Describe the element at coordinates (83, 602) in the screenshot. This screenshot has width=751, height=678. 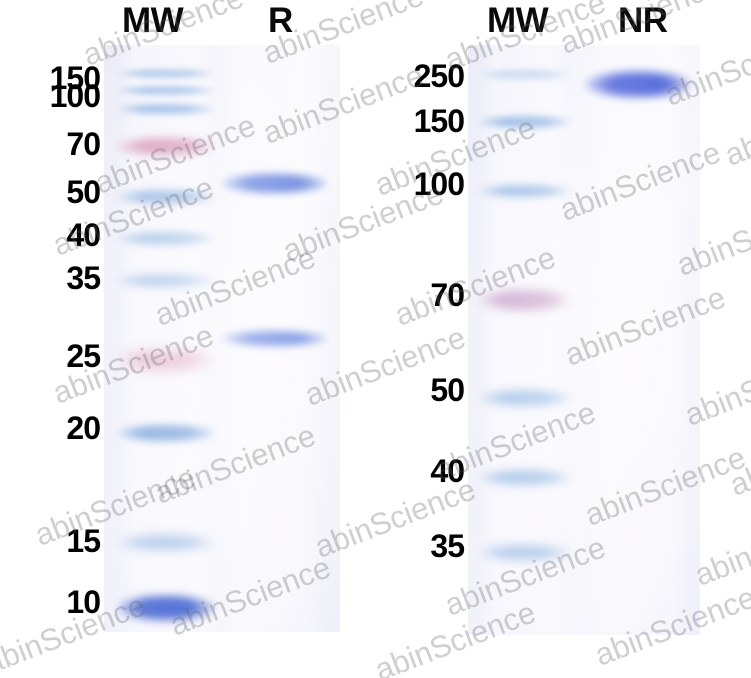
I see `mw-label-10: 10` at that location.